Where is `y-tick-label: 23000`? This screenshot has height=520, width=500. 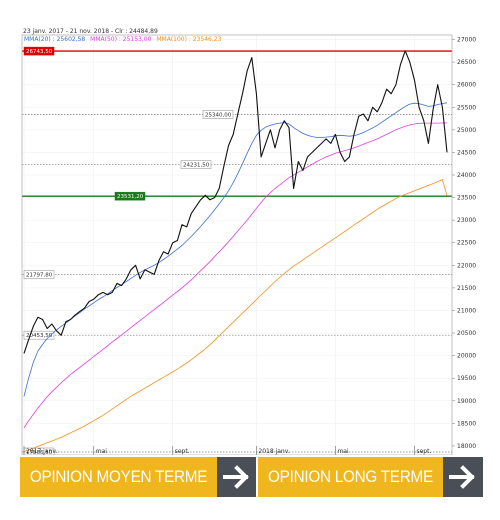
y-tick-label: 23000 is located at coordinates (466, 220).